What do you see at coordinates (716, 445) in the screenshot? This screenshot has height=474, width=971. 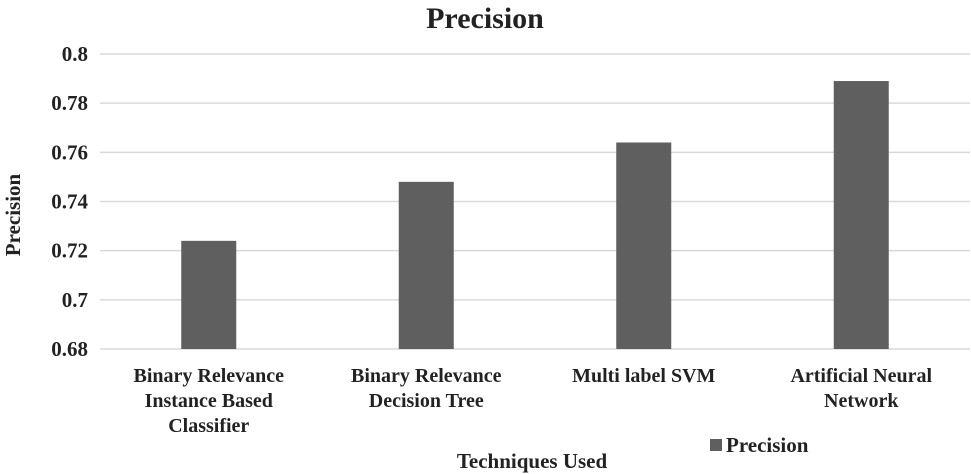 I see `legend-swatch` at bounding box center [716, 445].